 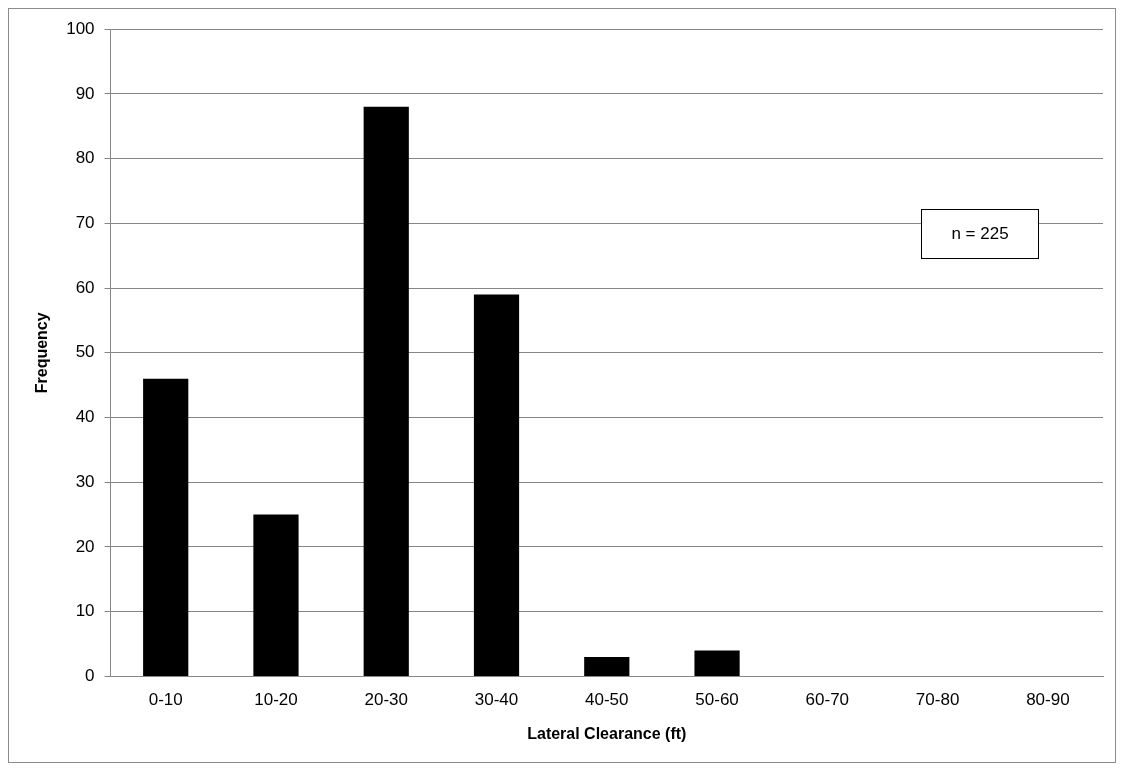 What do you see at coordinates (85, 481) in the screenshot?
I see `y-tick-label: 30` at bounding box center [85, 481].